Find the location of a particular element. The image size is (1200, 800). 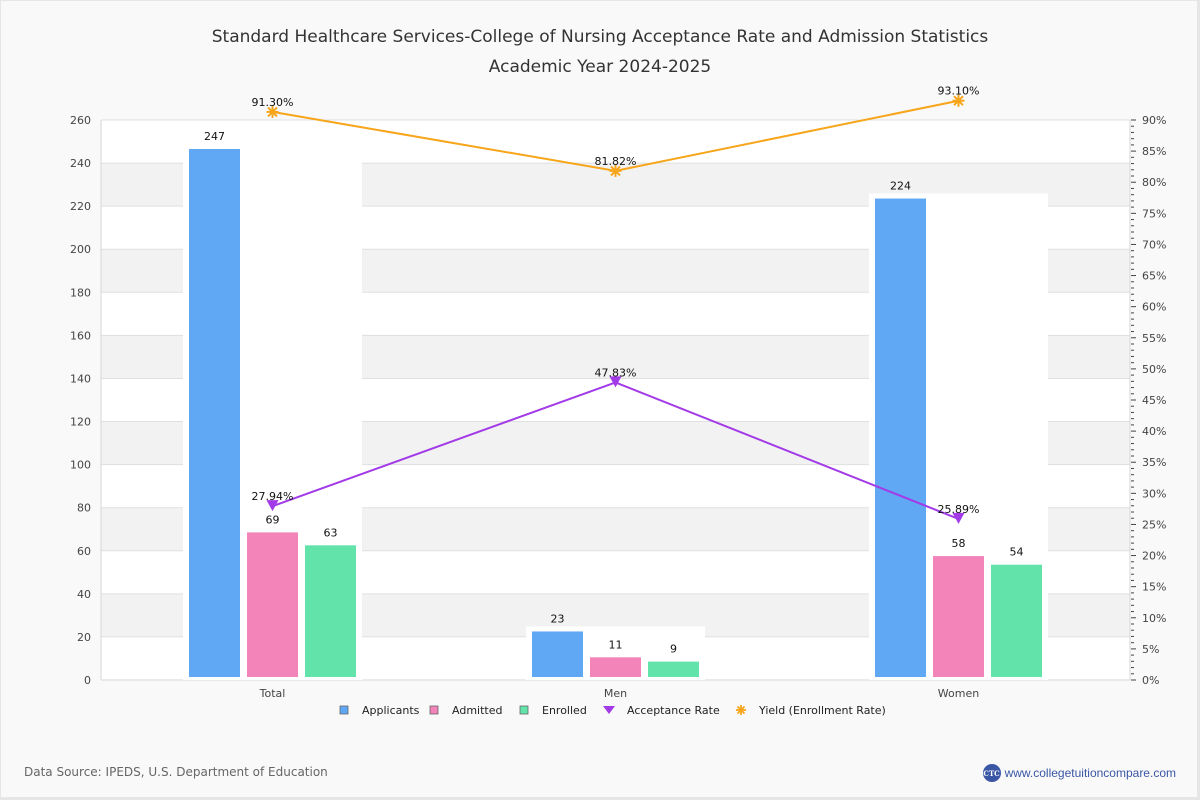

bar-applicants-total is located at coordinates (214, 413).